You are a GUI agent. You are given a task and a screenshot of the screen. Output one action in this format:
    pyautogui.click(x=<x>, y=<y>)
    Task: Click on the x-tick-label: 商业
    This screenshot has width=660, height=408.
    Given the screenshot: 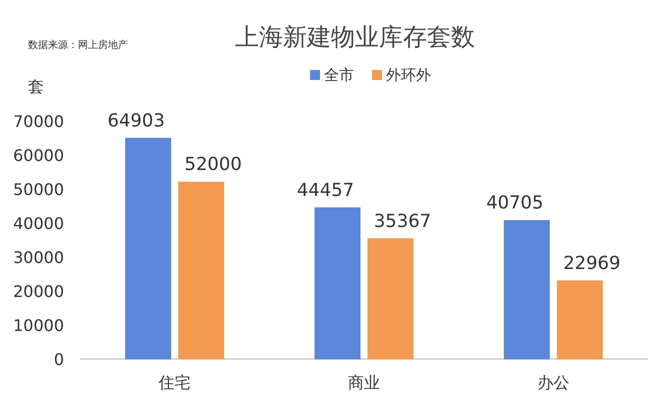 What is the action you would take?
    pyautogui.click(x=364, y=382)
    